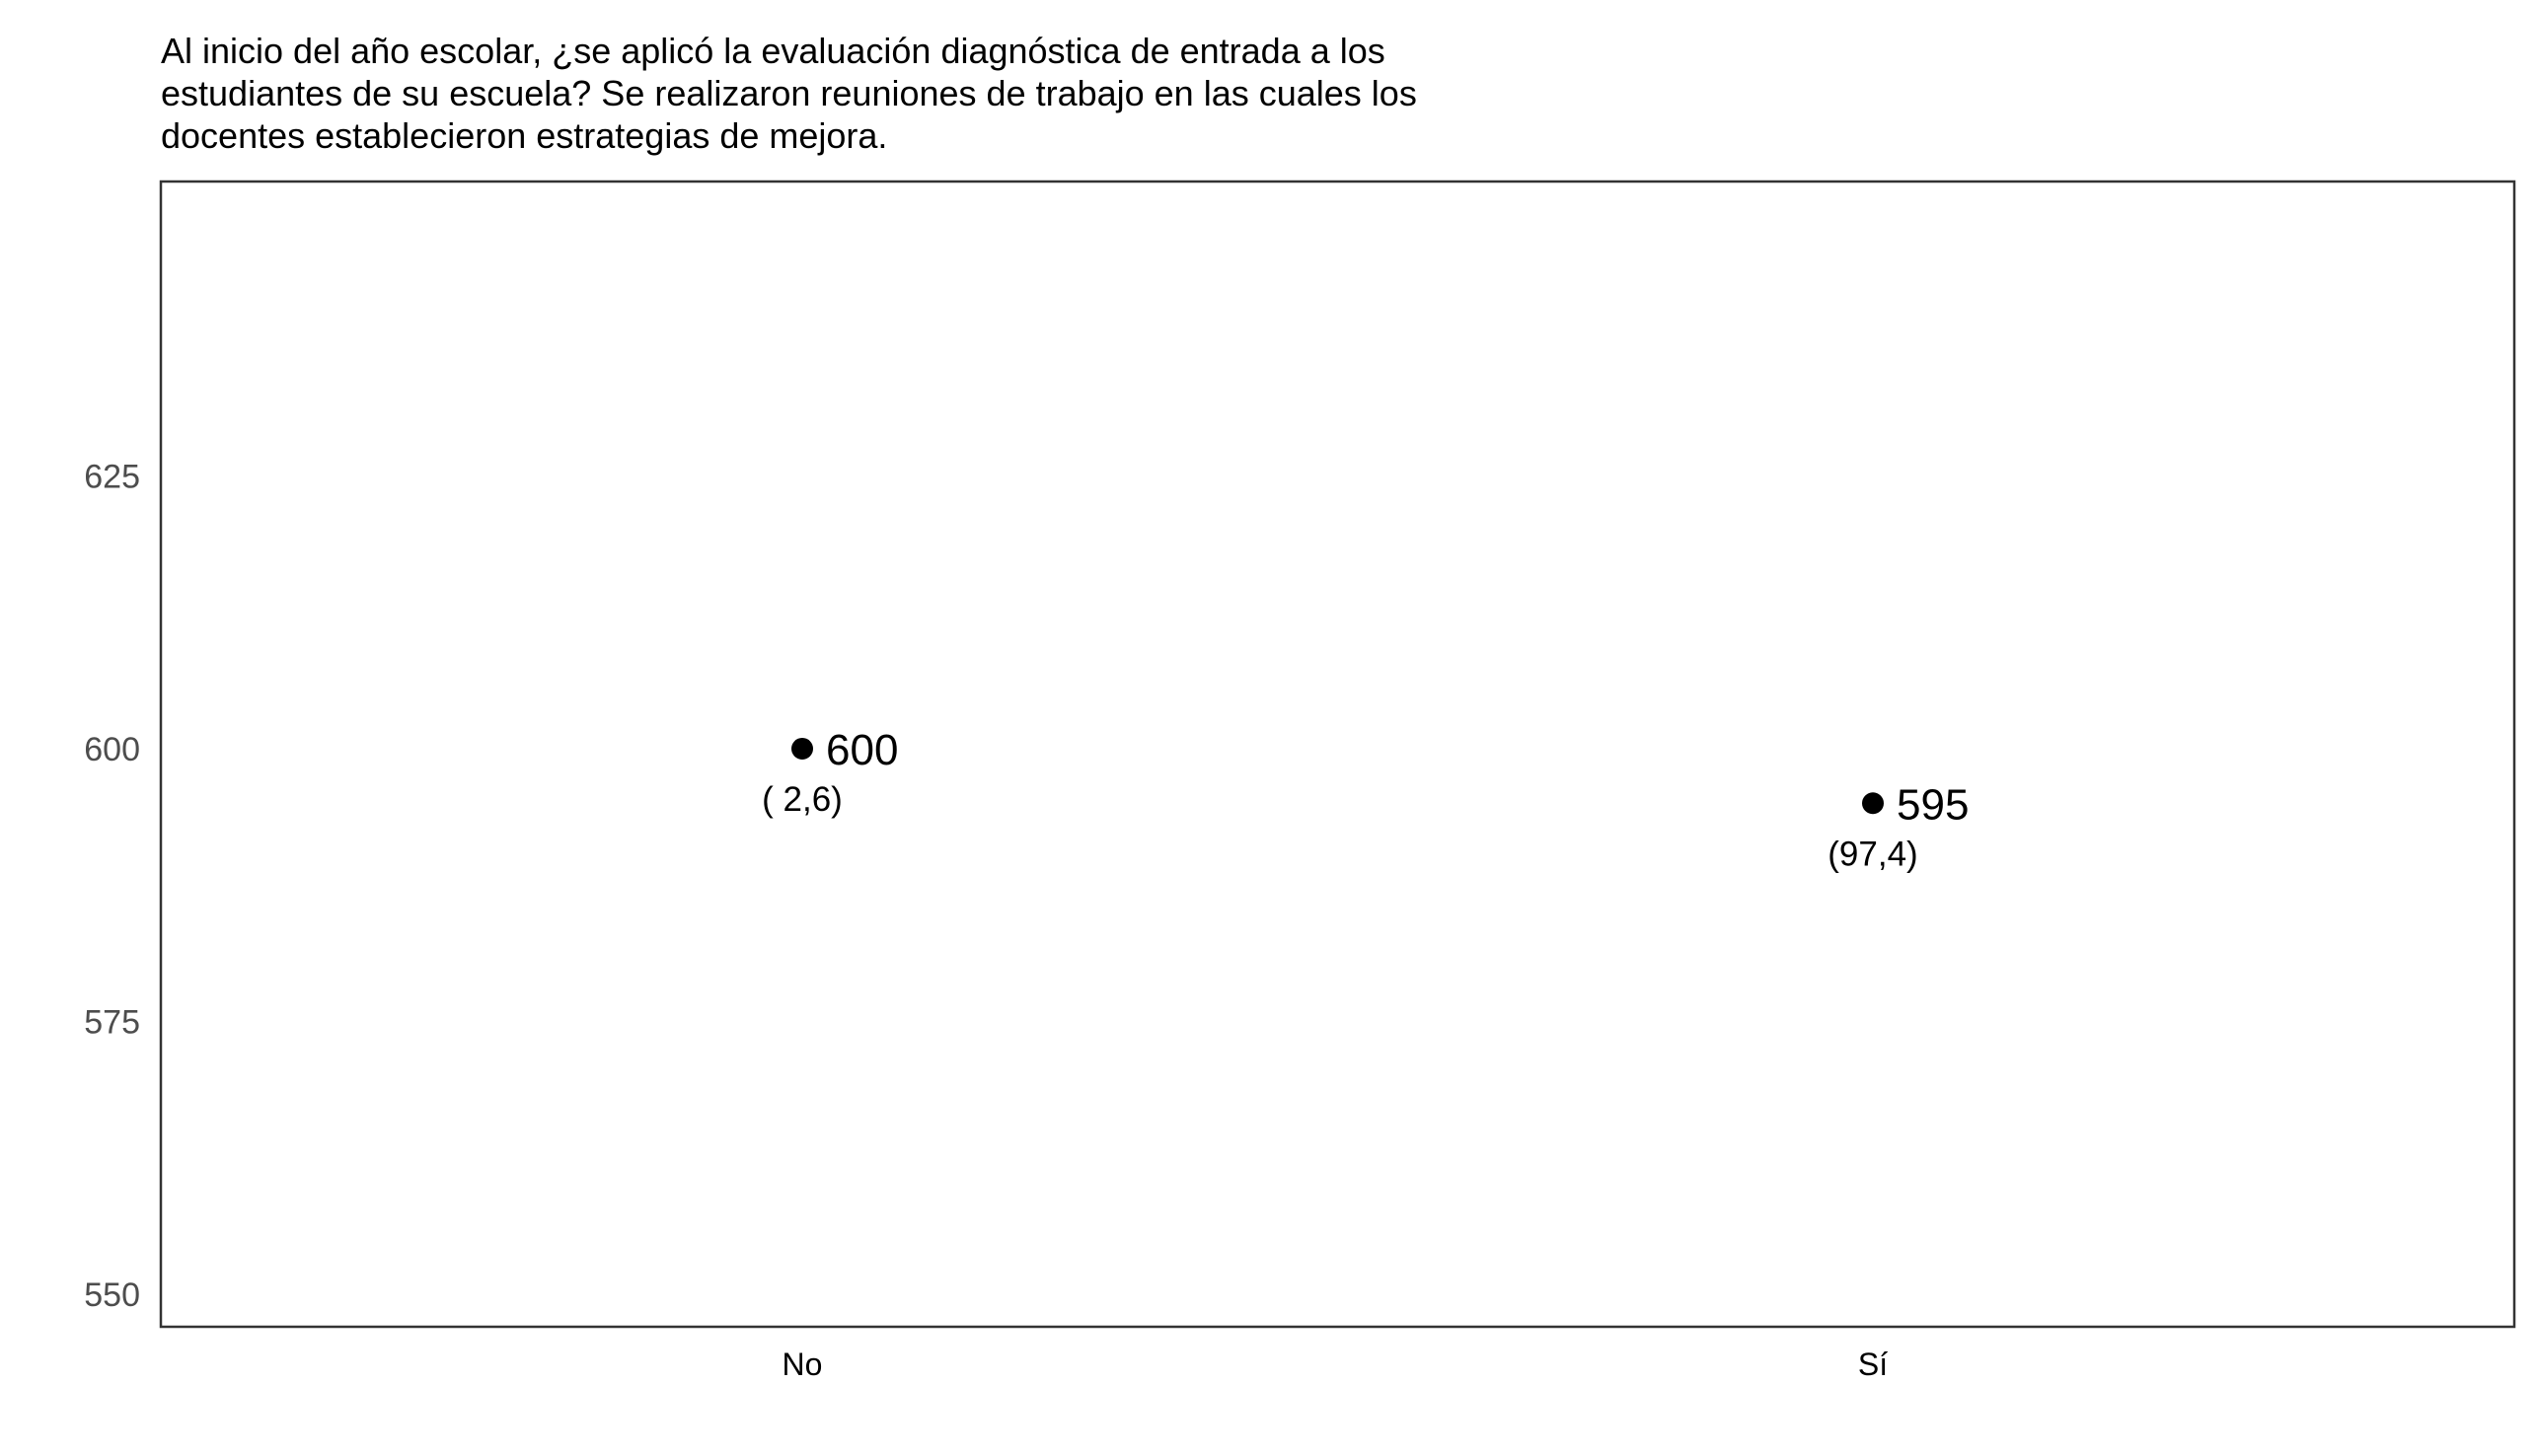  What do you see at coordinates (1336, 1364) in the screenshot?
I see `x-axis: No Sí` at bounding box center [1336, 1364].